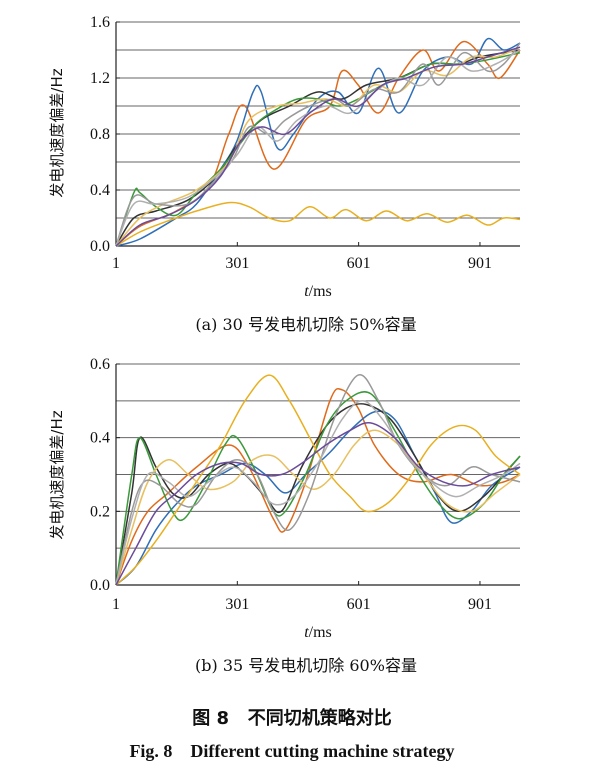 This screenshot has width=606, height=778. What do you see at coordinates (100, 511) in the screenshot?
I see `y-tick-label: 0.2` at bounding box center [100, 511].